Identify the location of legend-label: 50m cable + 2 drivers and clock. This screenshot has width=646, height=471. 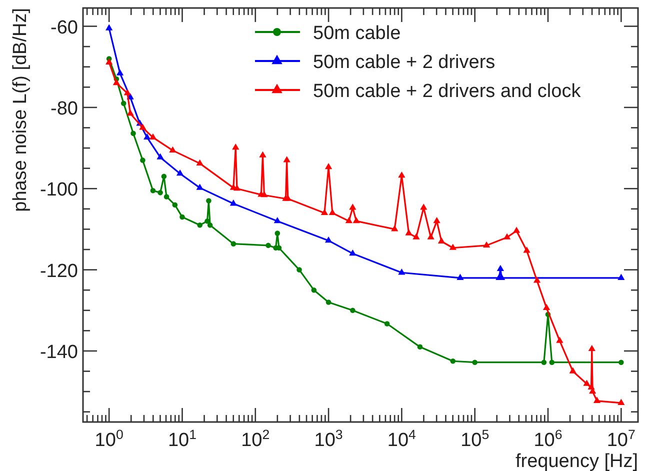
(447, 91).